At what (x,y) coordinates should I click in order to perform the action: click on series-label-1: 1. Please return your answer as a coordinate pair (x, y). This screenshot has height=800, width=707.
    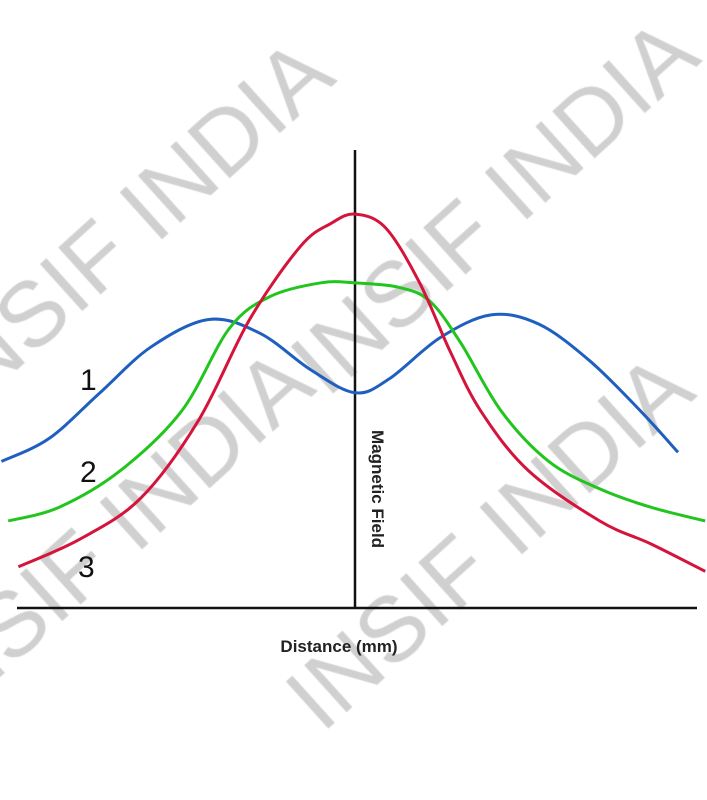
    Looking at the image, I should click on (88, 380).